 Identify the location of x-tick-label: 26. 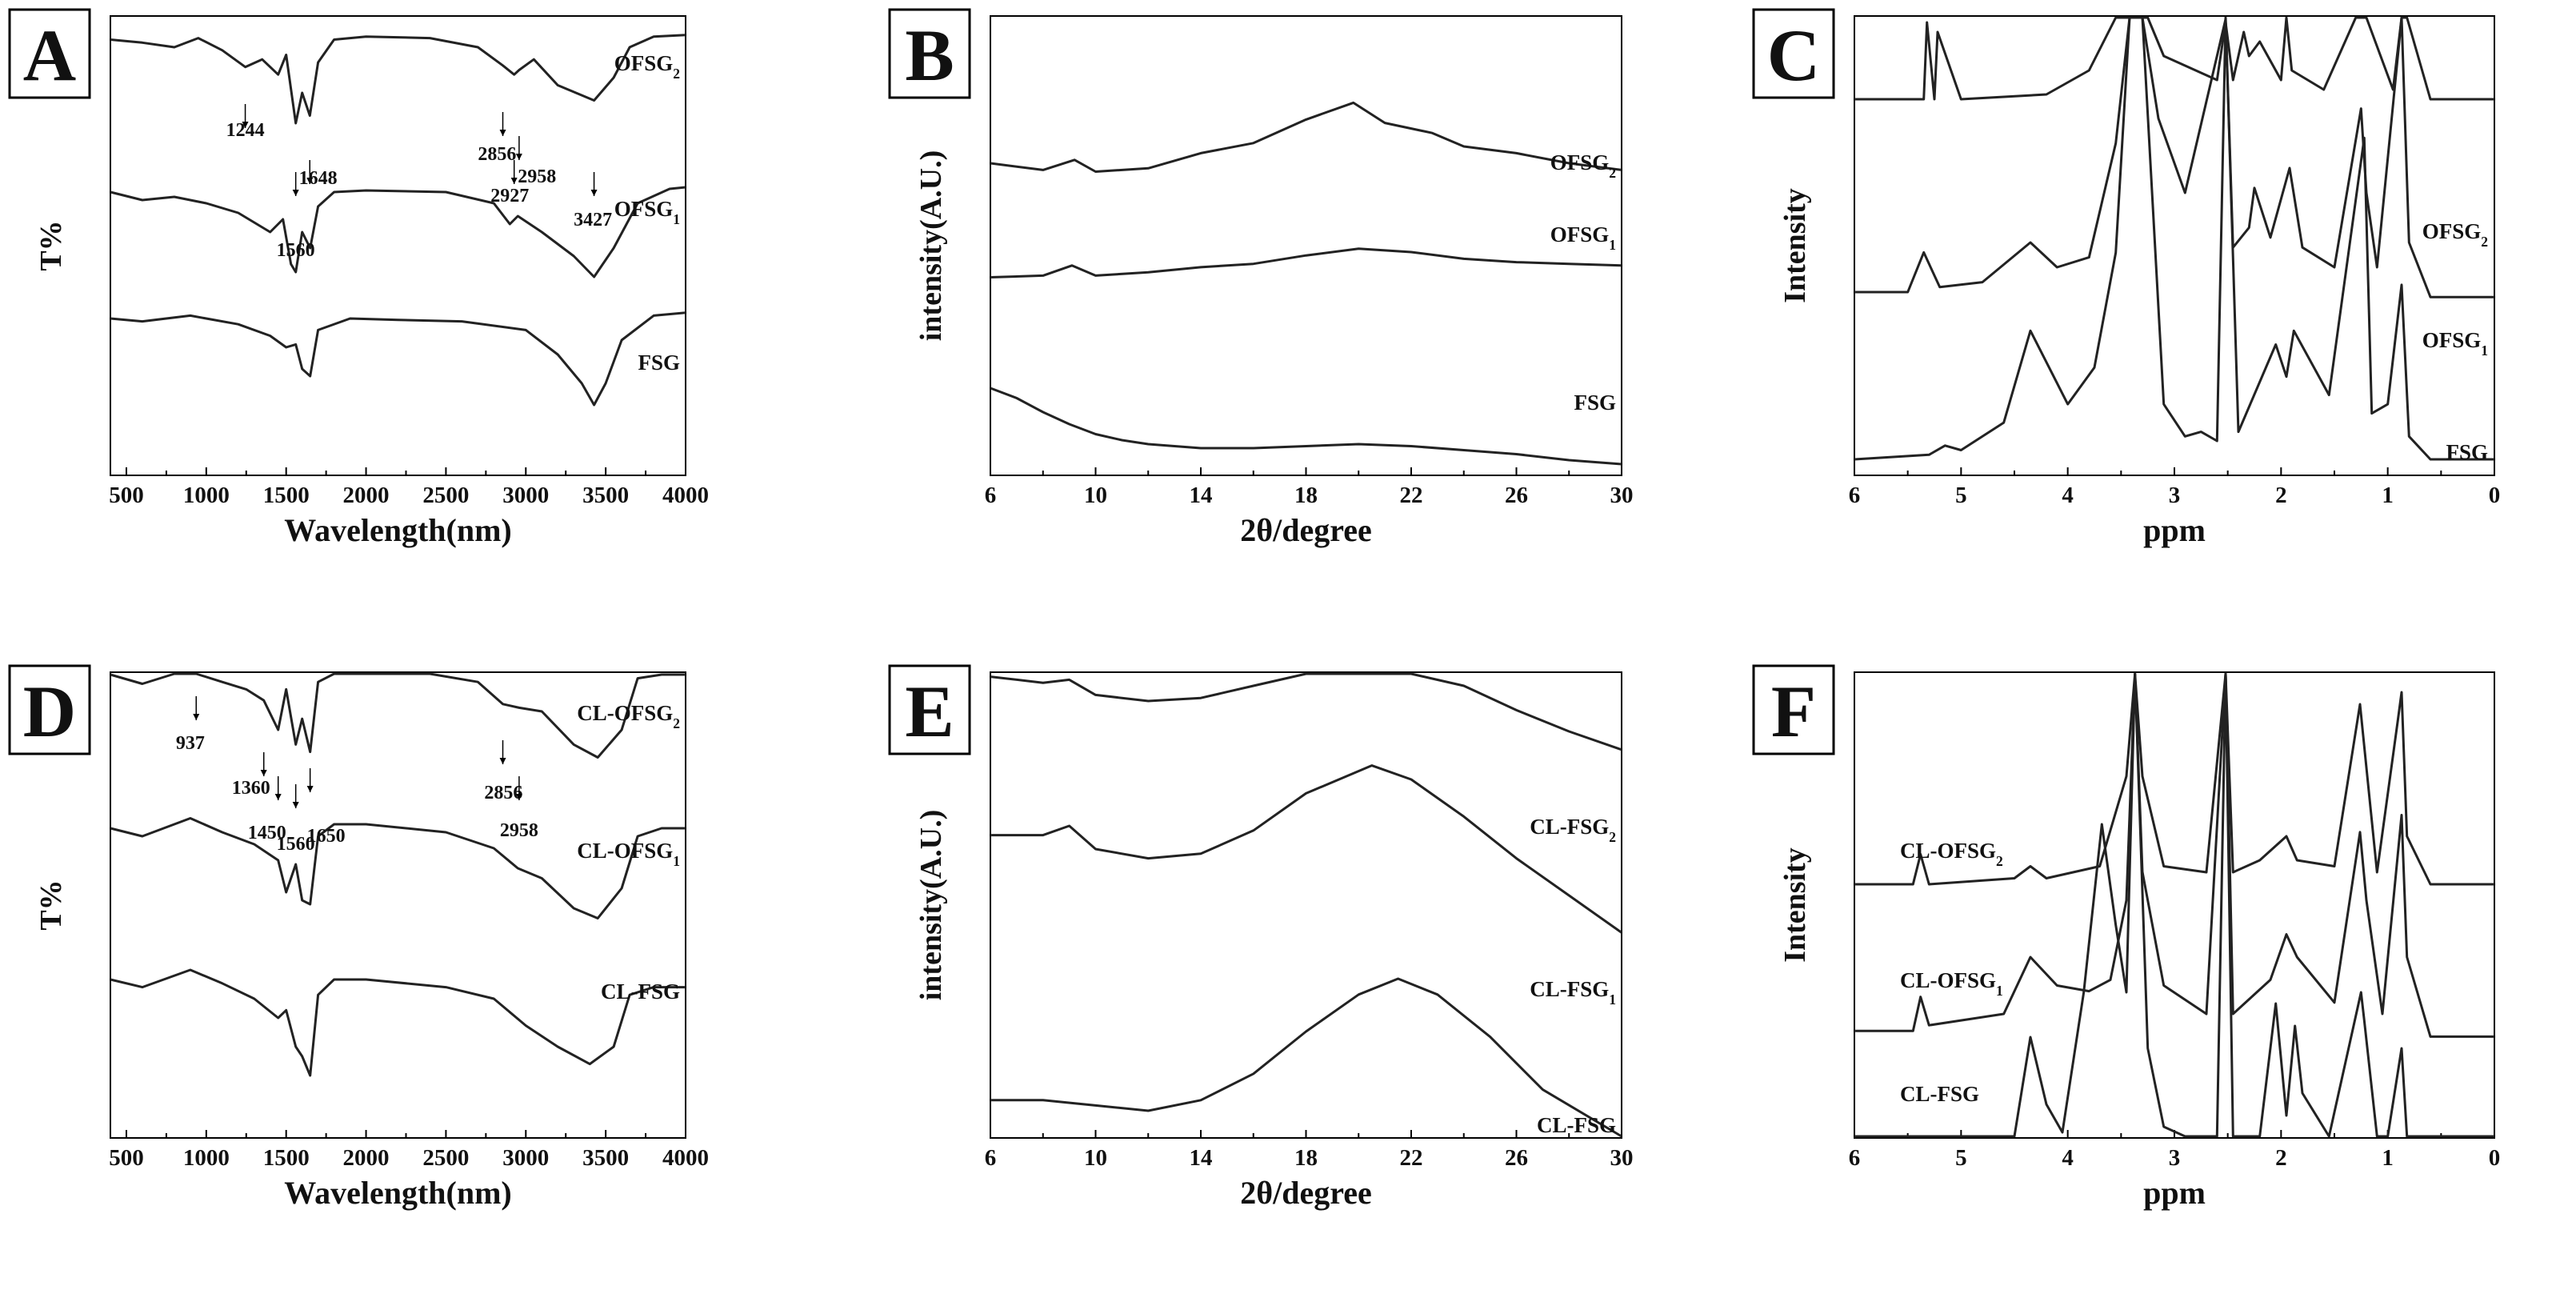
(1516, 1158).